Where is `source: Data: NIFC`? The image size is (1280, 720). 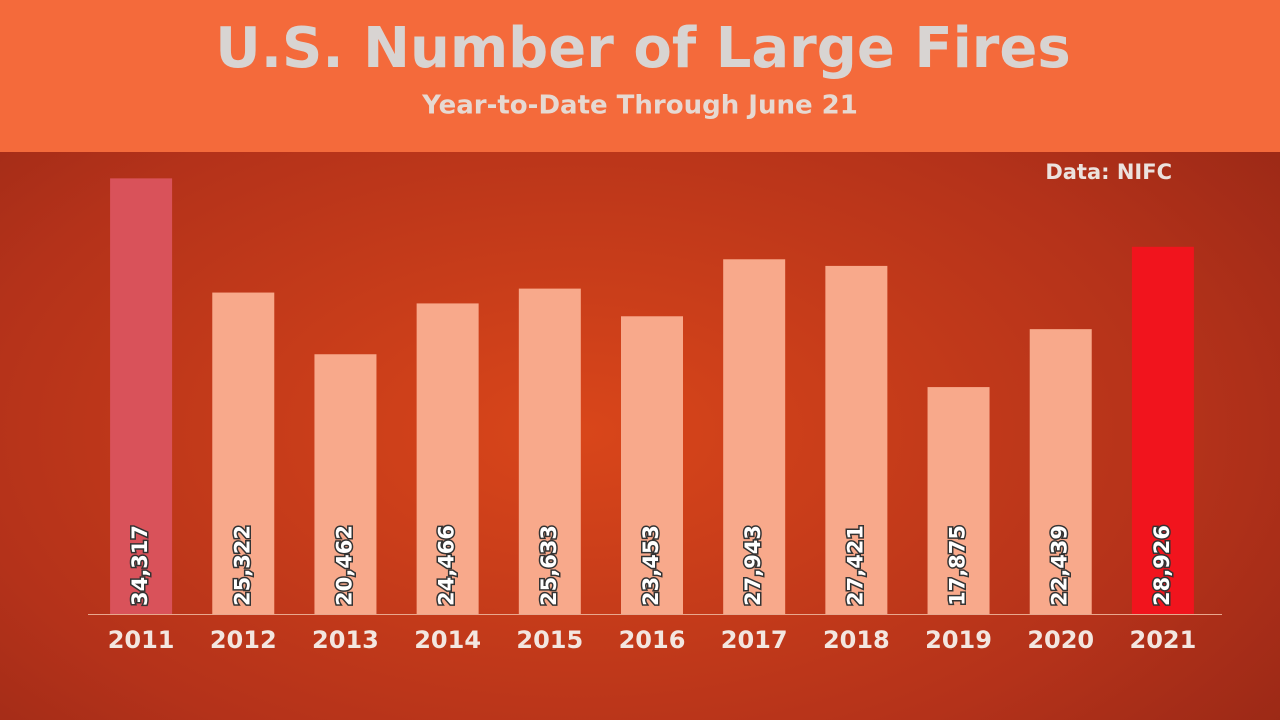
source: Data: NIFC is located at coordinates (1108, 172).